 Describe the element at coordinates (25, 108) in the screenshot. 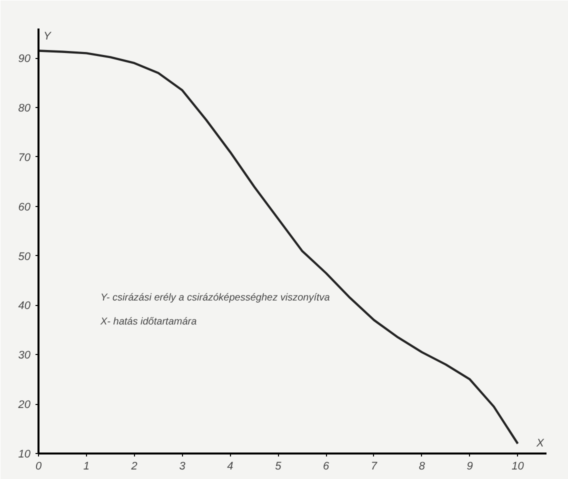

I see `y-tick-label: 80` at that location.